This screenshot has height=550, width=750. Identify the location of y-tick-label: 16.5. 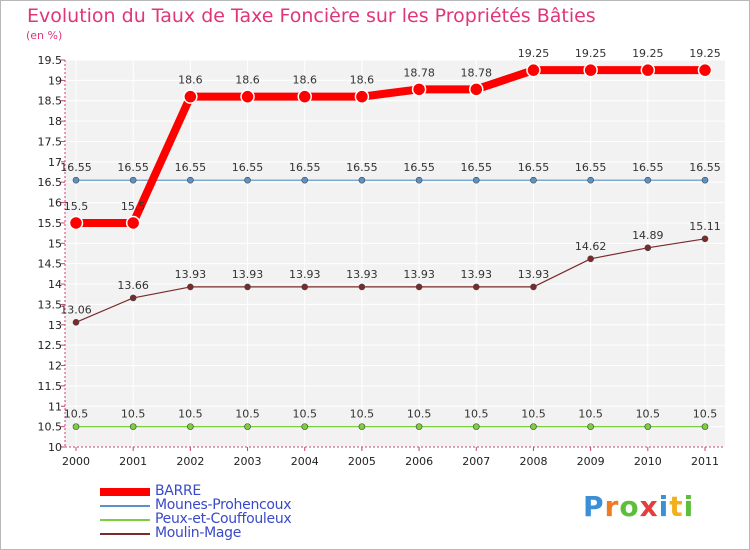
(50, 182).